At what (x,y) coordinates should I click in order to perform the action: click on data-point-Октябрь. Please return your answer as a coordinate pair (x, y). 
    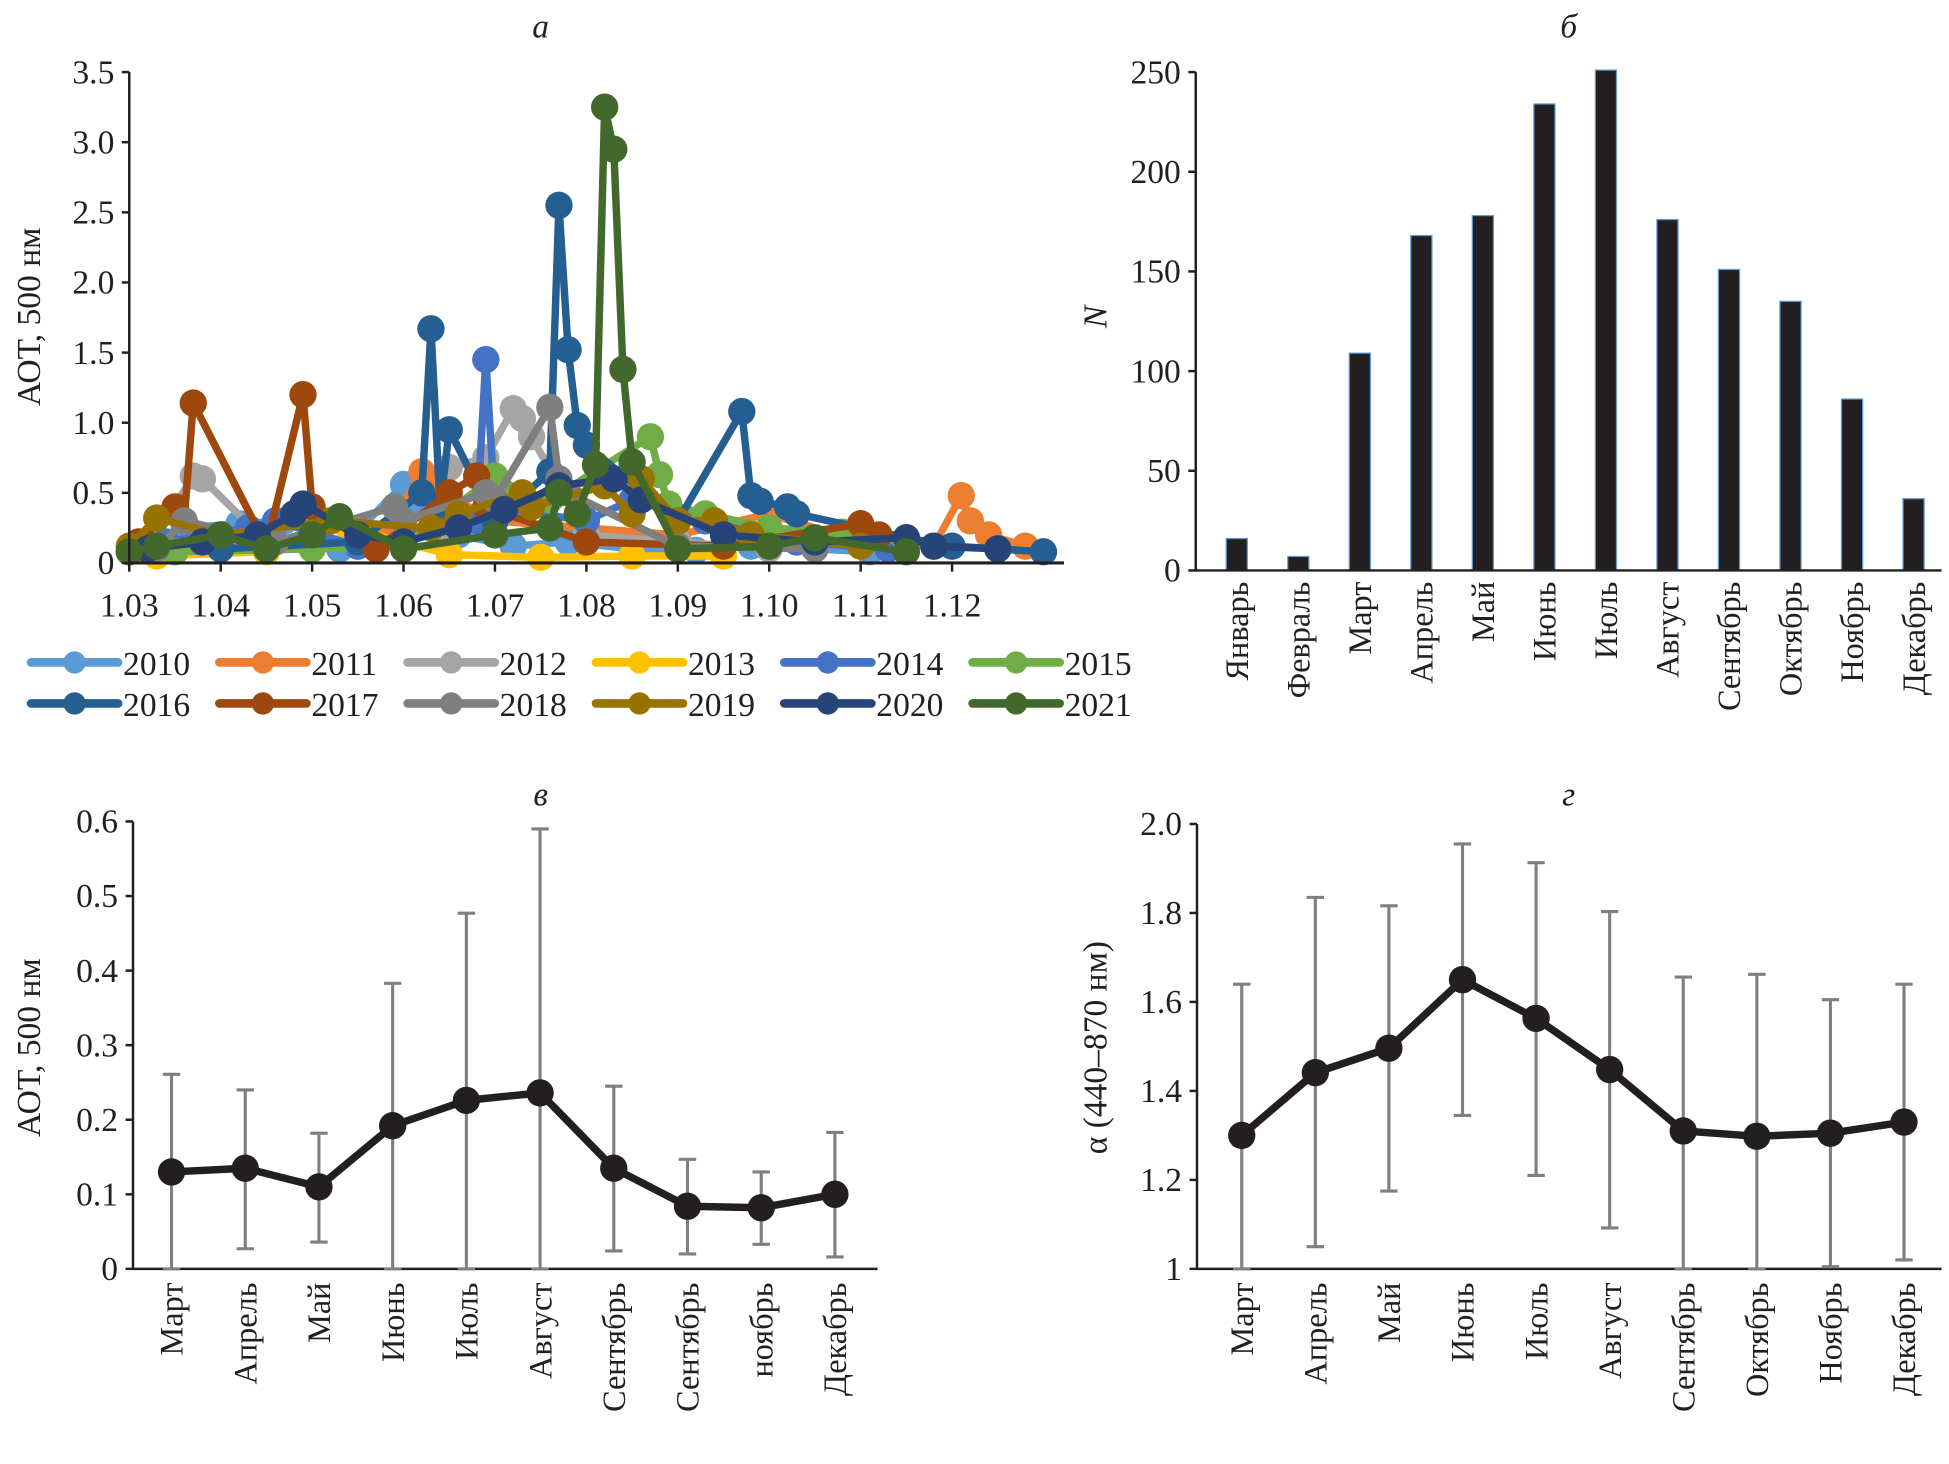
    Looking at the image, I should click on (1757, 1136).